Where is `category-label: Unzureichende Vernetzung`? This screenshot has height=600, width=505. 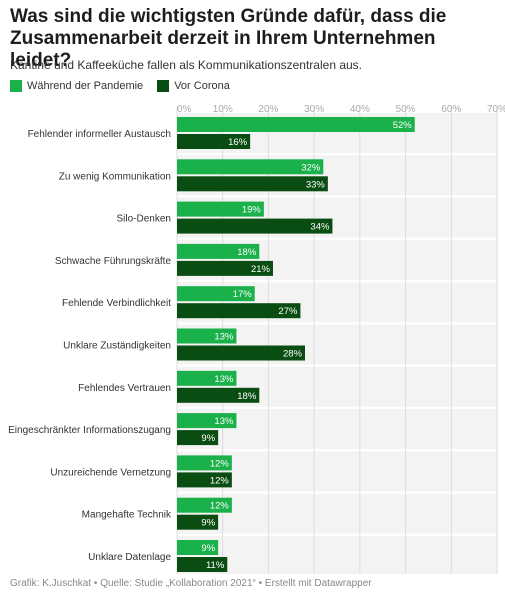
category-label: Unzureichende Vernetzung is located at coordinates (110, 472).